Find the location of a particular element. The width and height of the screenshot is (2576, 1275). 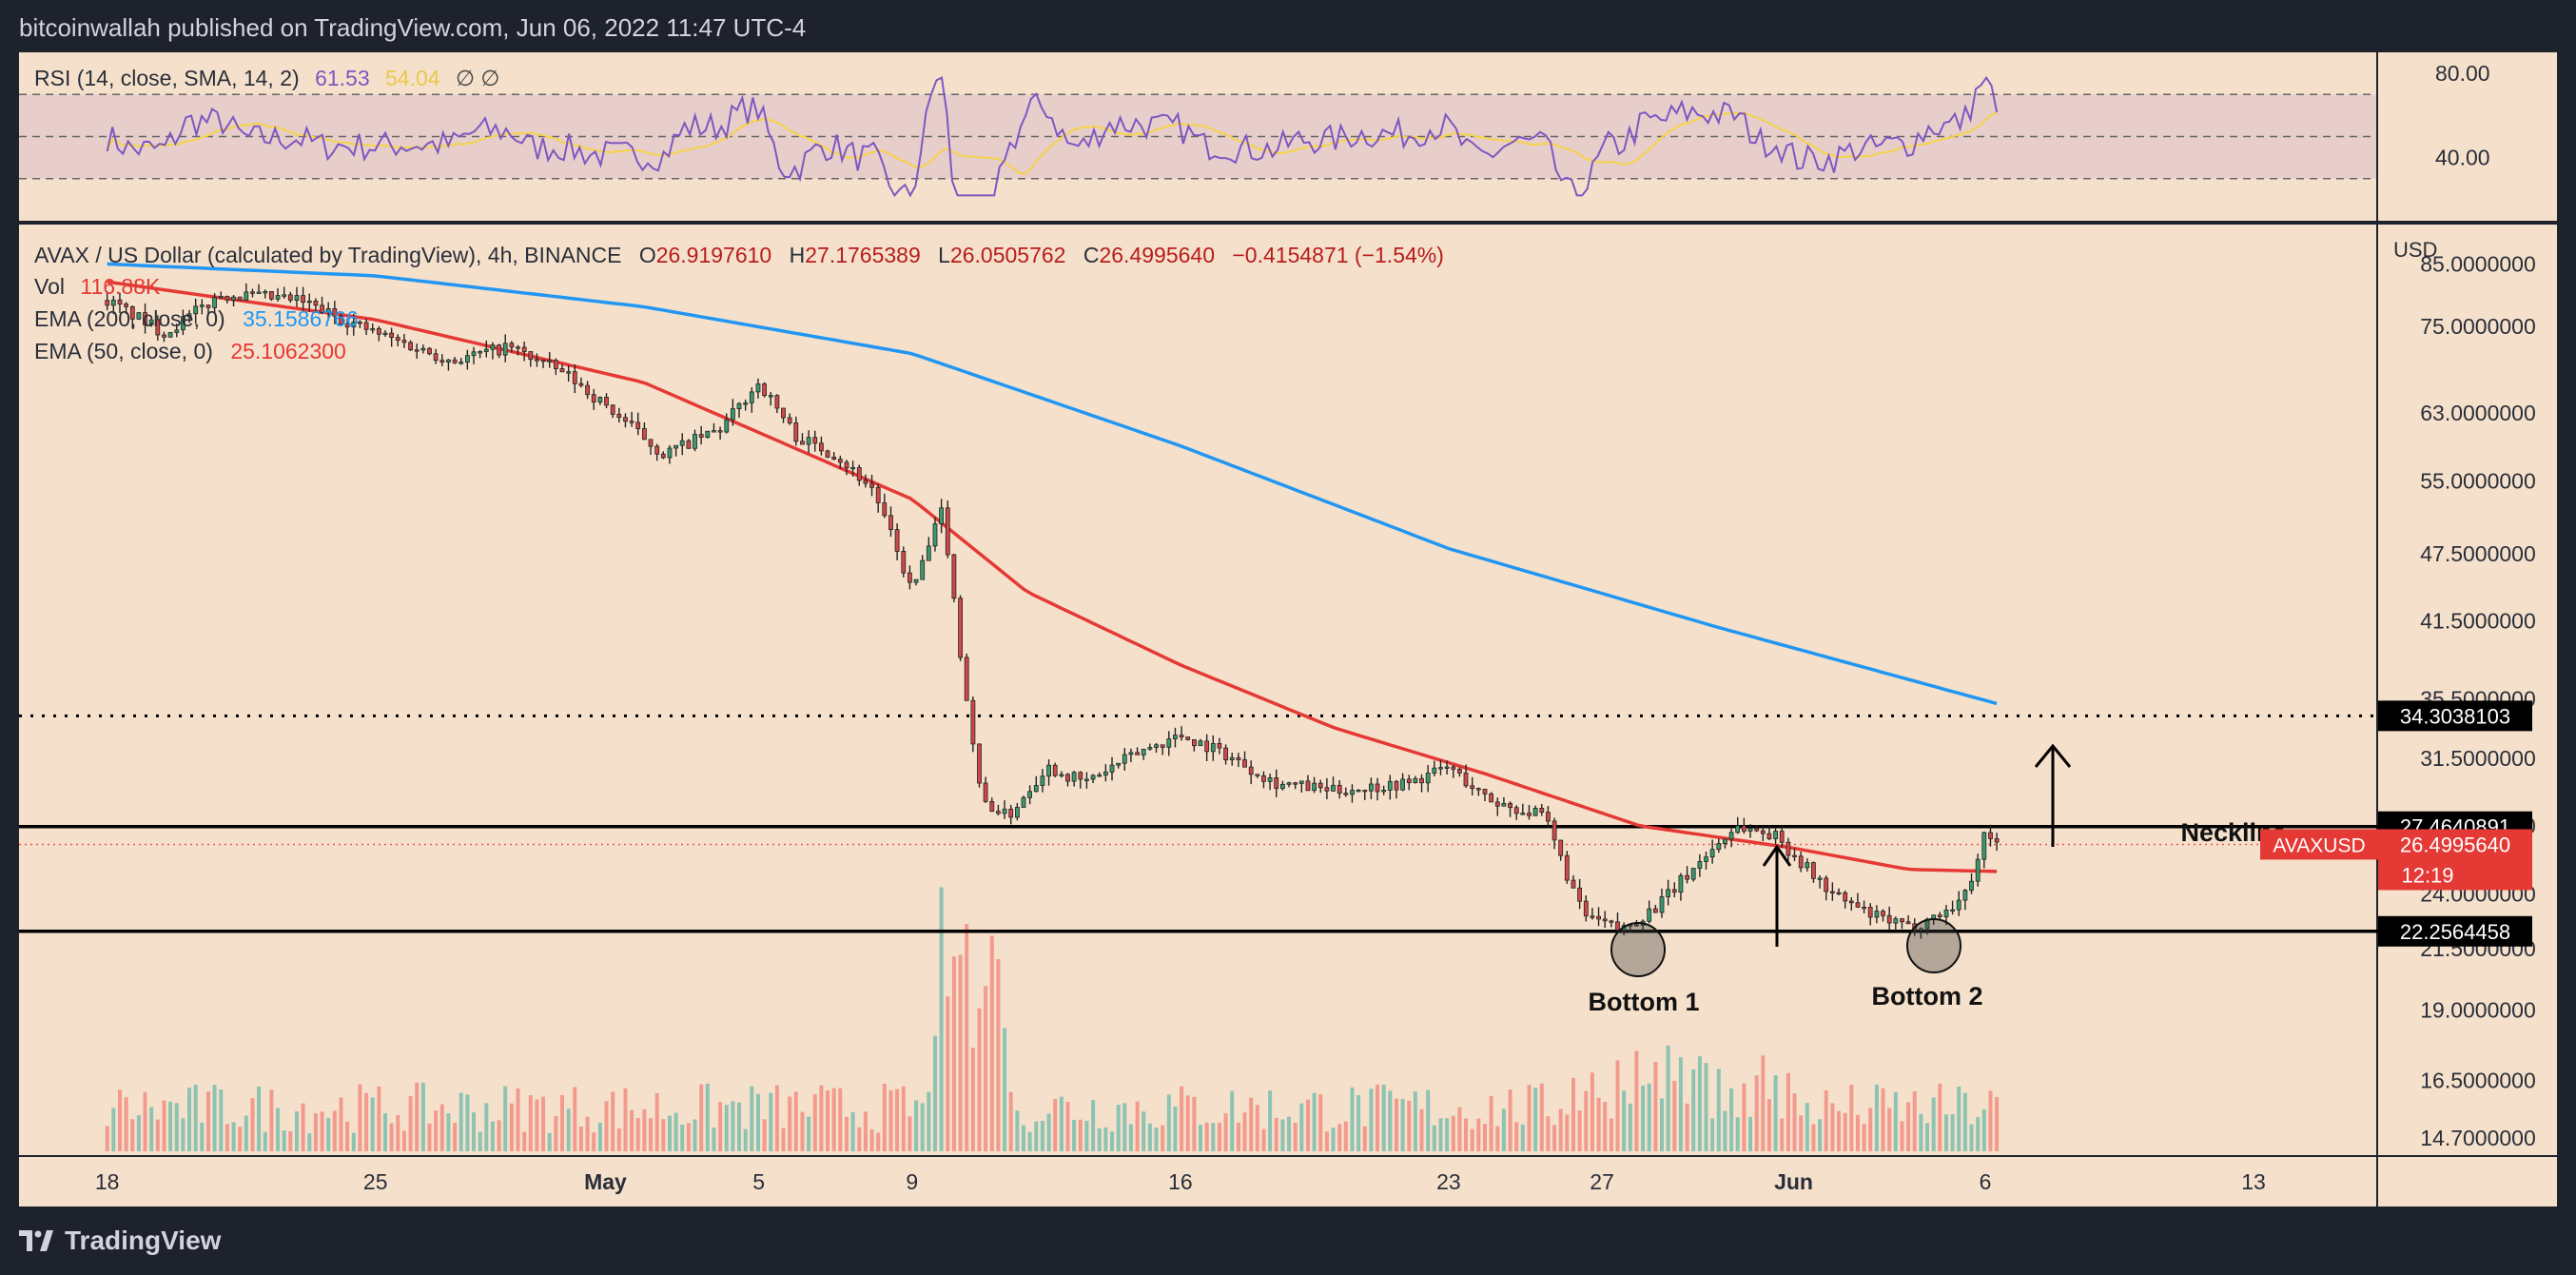

currency-label: USD is located at coordinates (2415, 250).